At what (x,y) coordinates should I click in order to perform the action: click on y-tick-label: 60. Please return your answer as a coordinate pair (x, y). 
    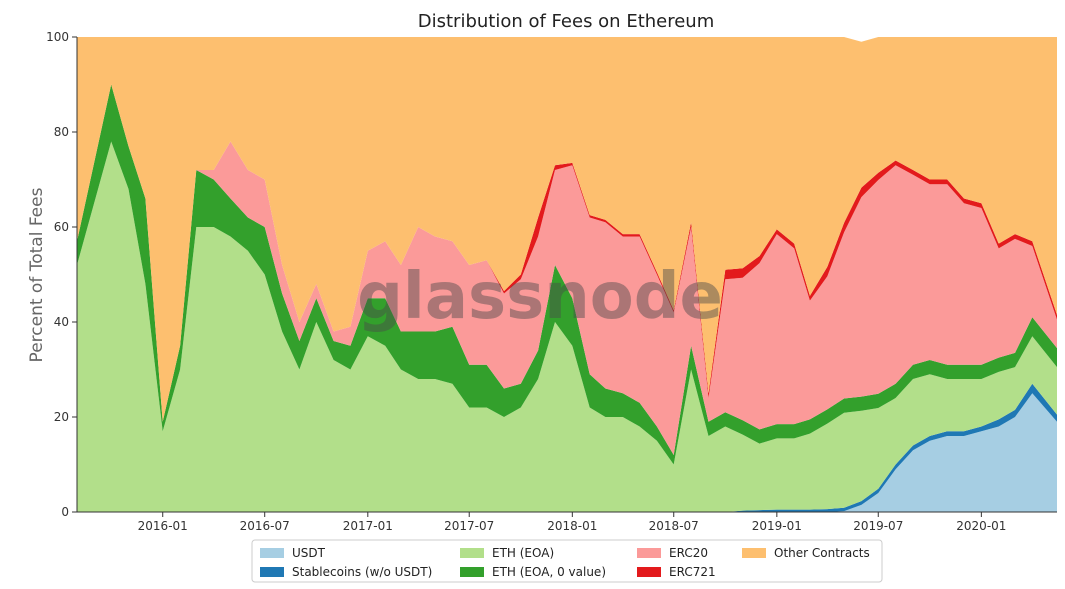
    Looking at the image, I should click on (61, 227).